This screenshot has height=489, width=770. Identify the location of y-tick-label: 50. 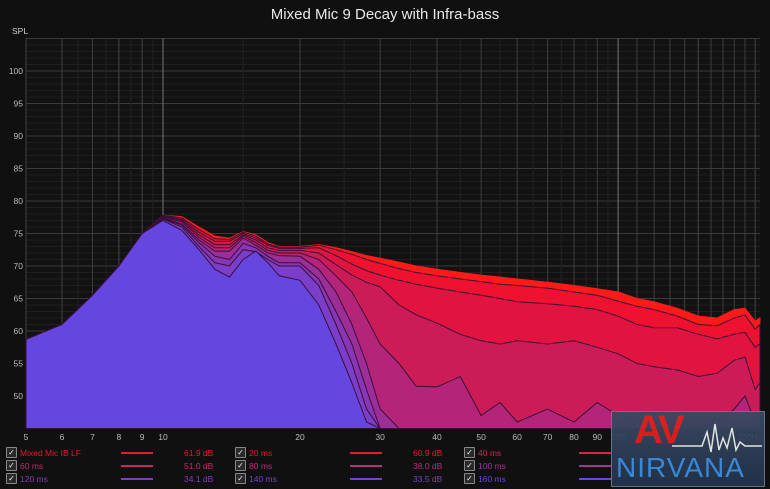
(19, 396).